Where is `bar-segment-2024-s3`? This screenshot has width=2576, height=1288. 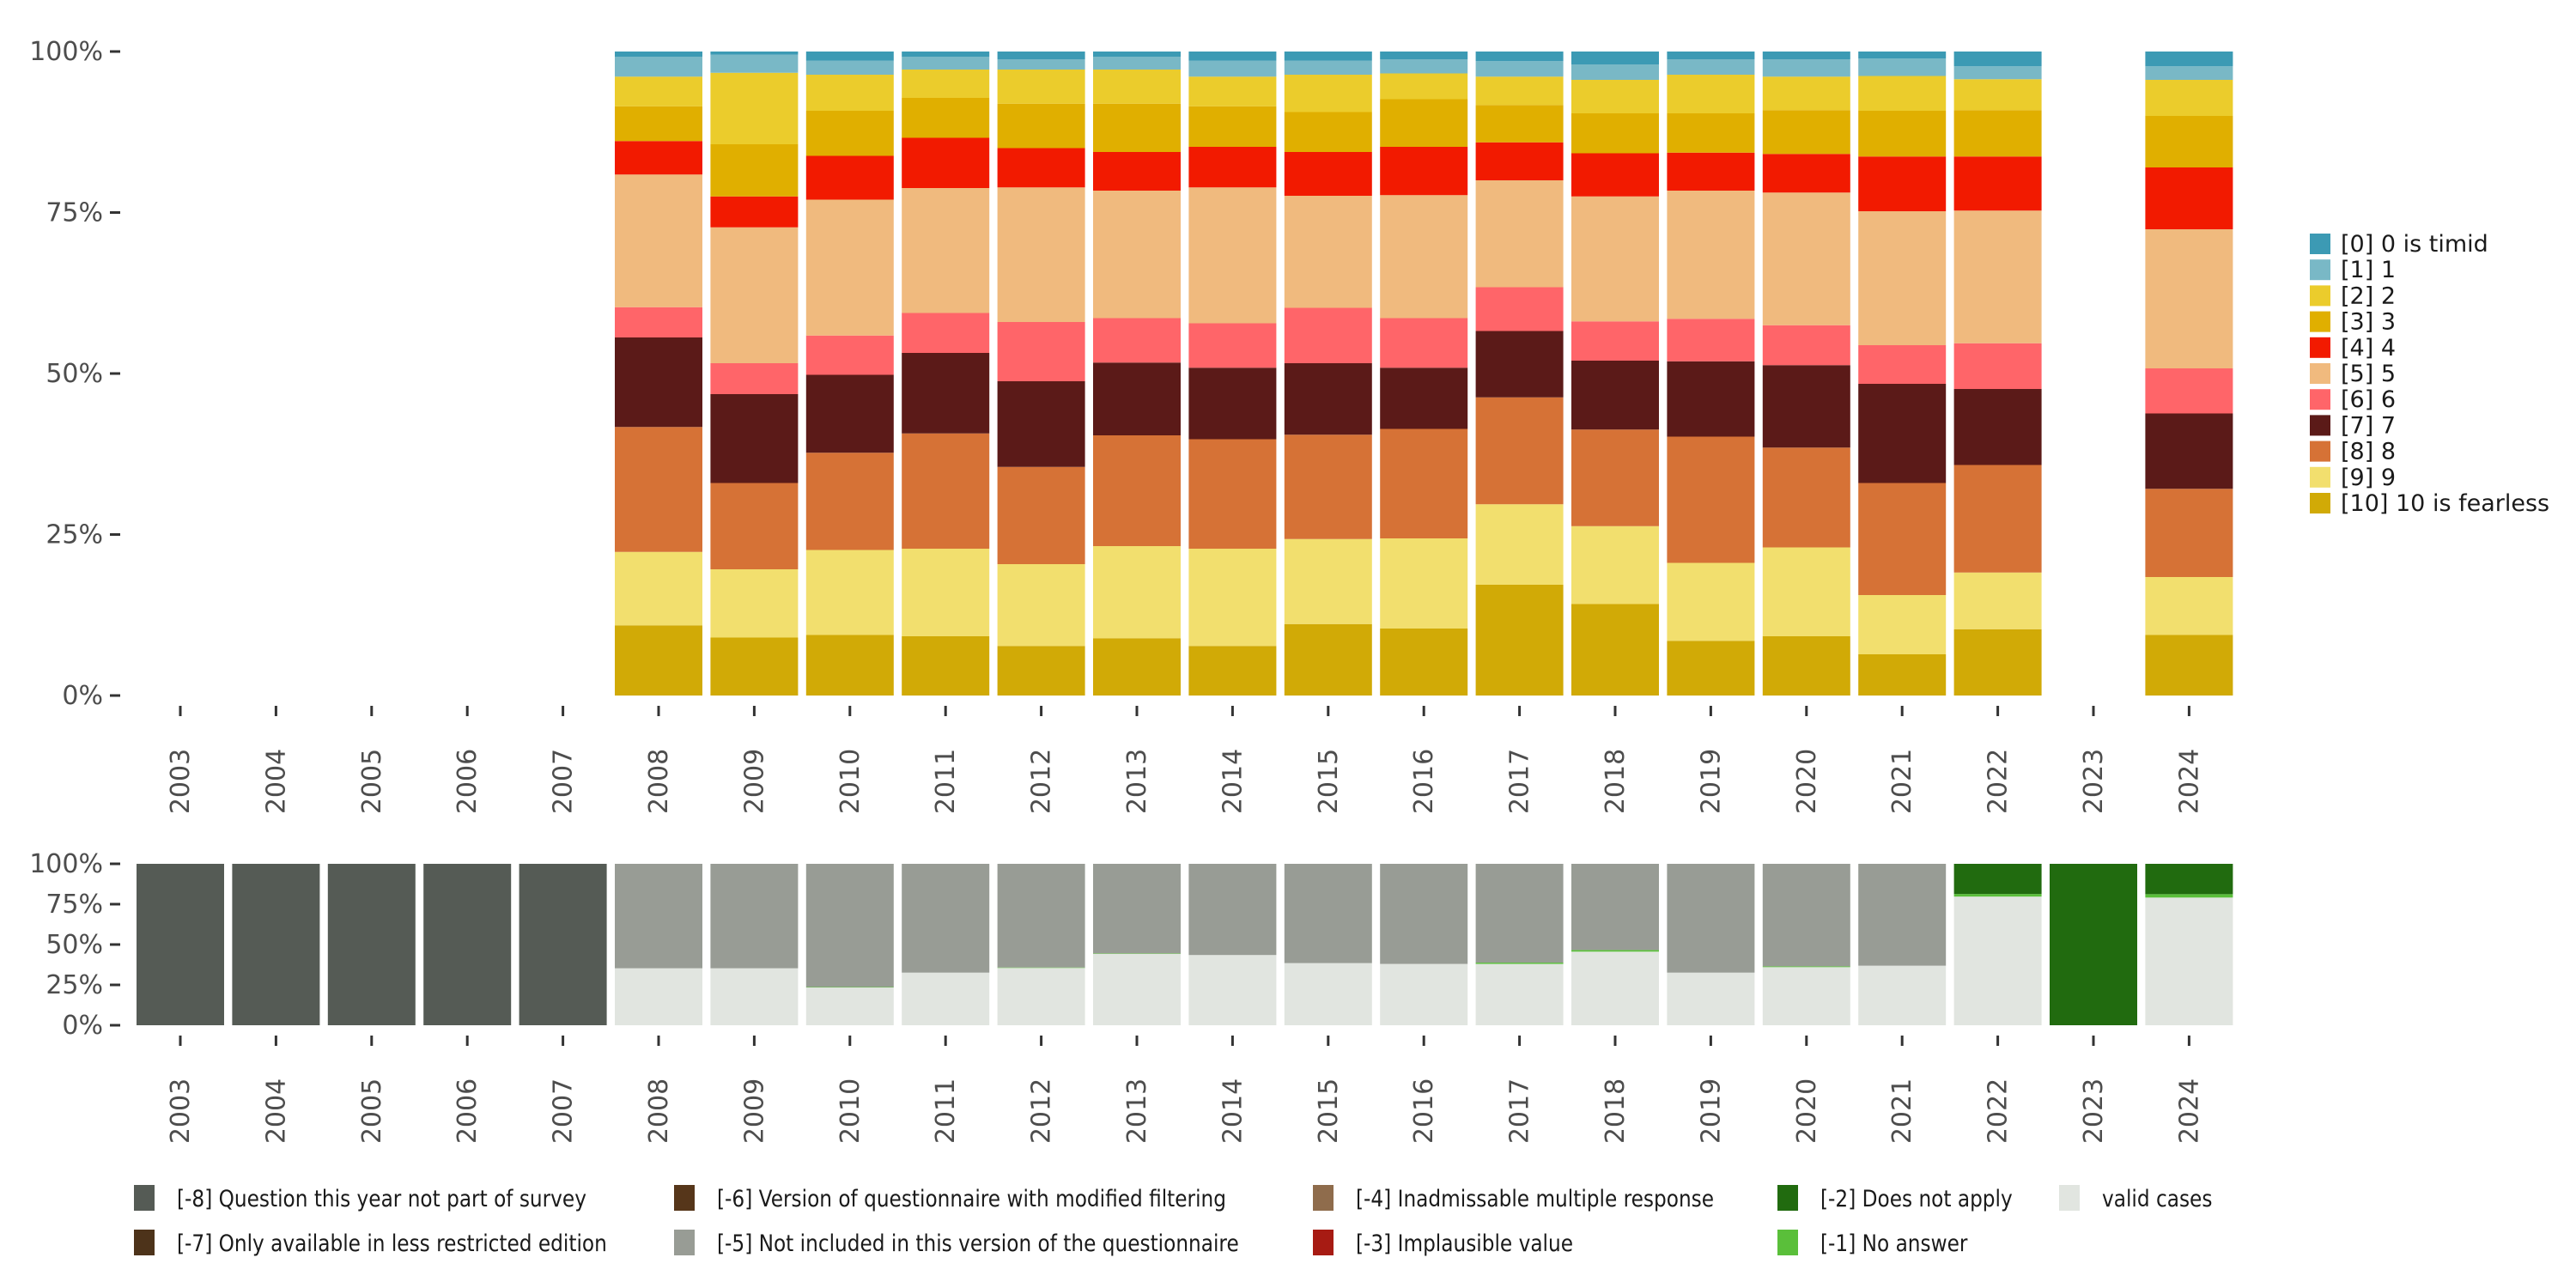
bar-segment-2024-s3 is located at coordinates (2189, 142).